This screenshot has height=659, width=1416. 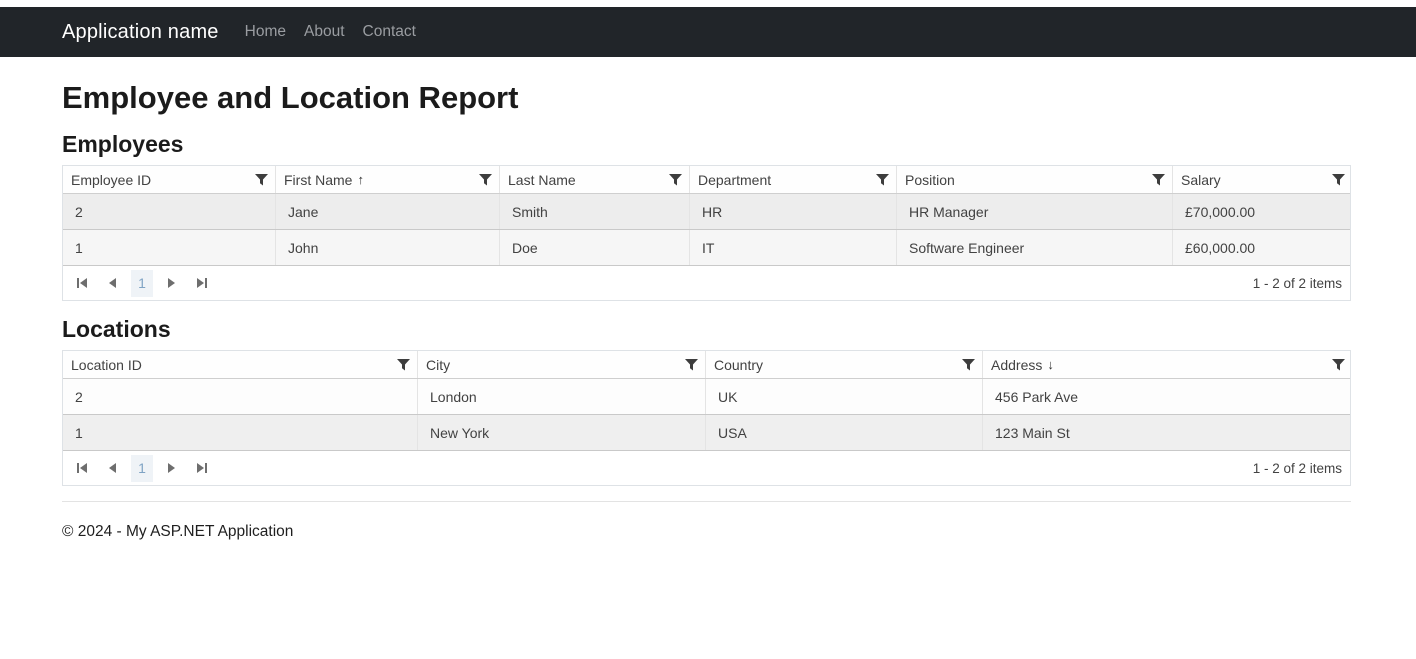 What do you see at coordinates (388, 179) in the screenshot?
I see `column-header-first-name: First Name ↑` at bounding box center [388, 179].